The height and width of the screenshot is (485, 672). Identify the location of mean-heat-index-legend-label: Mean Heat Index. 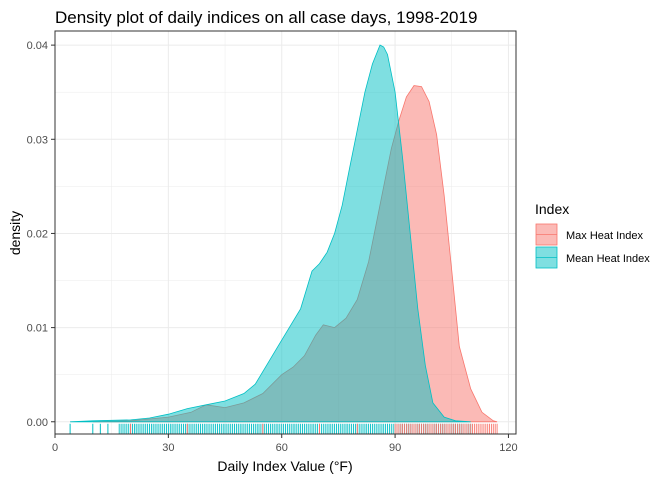
(608, 259).